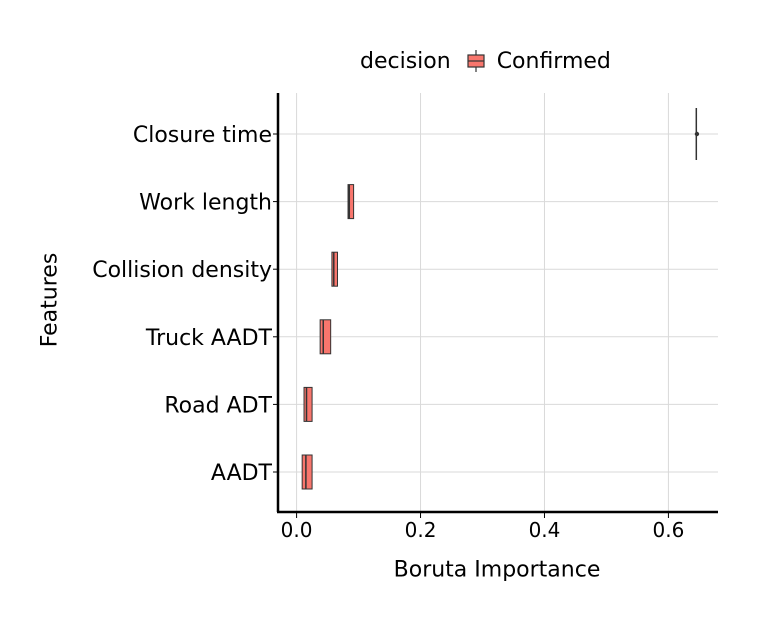 The image size is (758, 622). What do you see at coordinates (242, 473) in the screenshot?
I see `y-tick-label-5: AADT` at bounding box center [242, 473].